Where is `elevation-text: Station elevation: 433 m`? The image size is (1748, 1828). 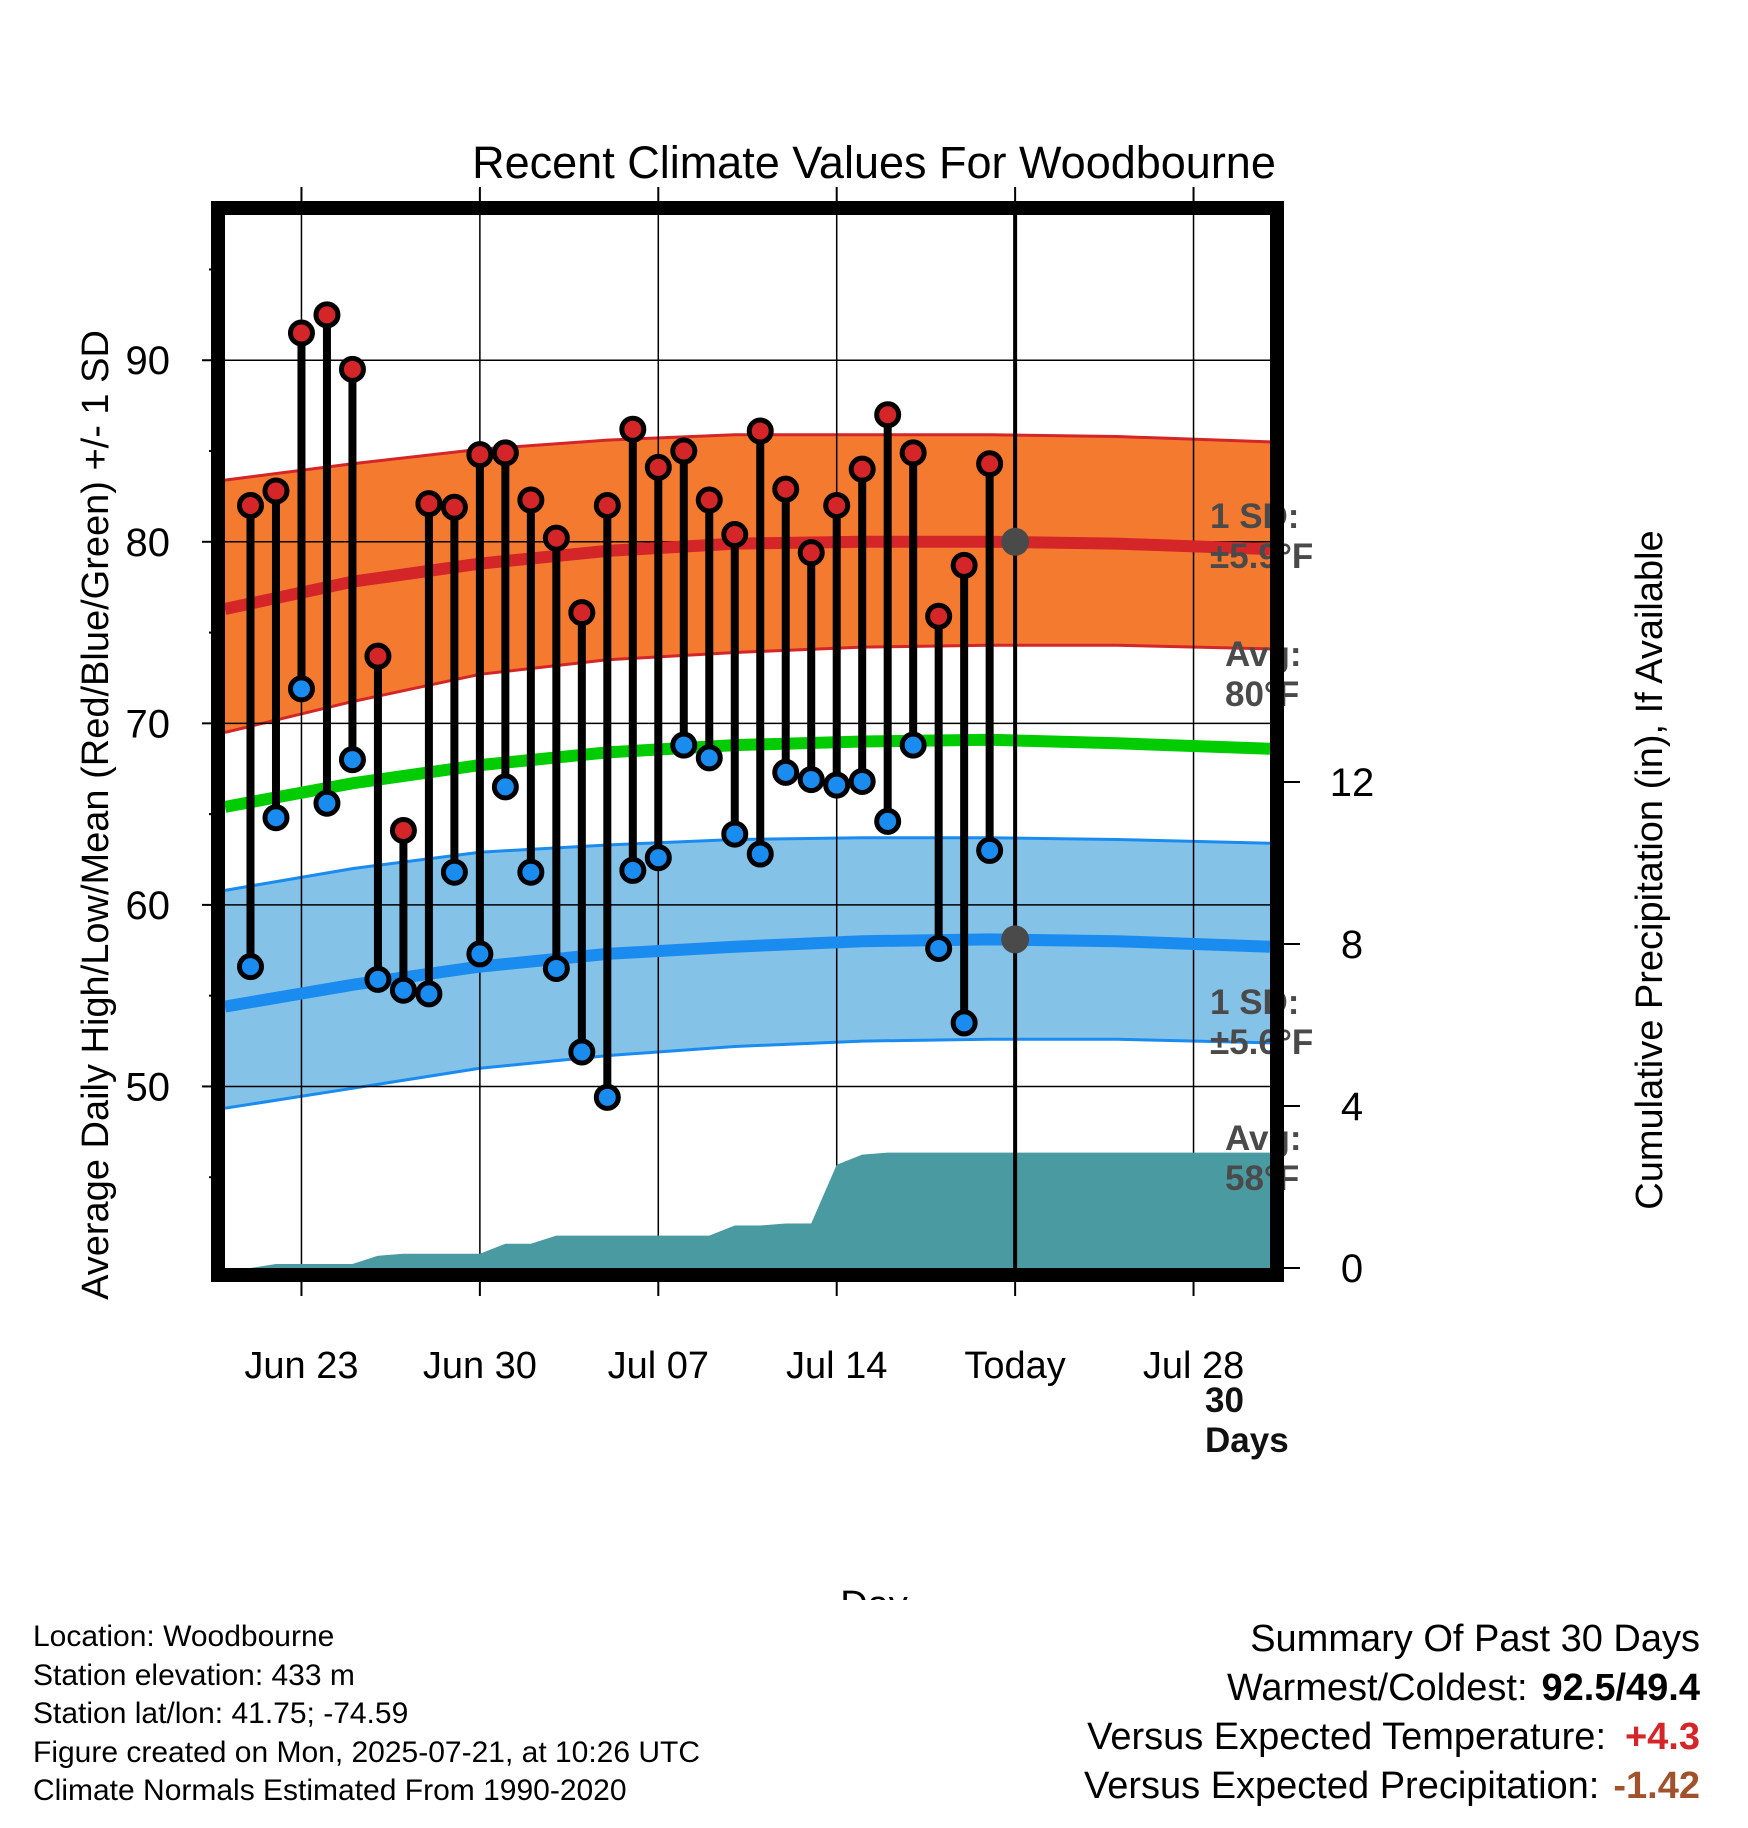
elevation-text: Station elevation: 433 m is located at coordinates (194, 1675).